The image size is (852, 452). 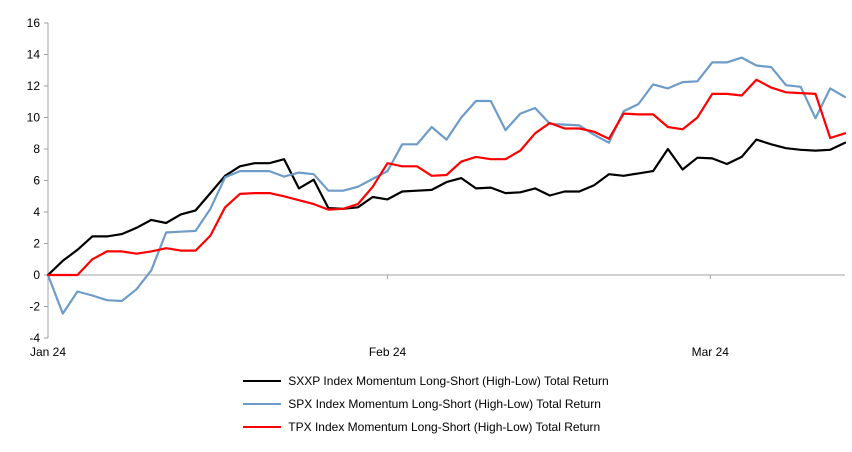 What do you see at coordinates (36, 275) in the screenshot?
I see `y-axis-tick-label: 0` at bounding box center [36, 275].